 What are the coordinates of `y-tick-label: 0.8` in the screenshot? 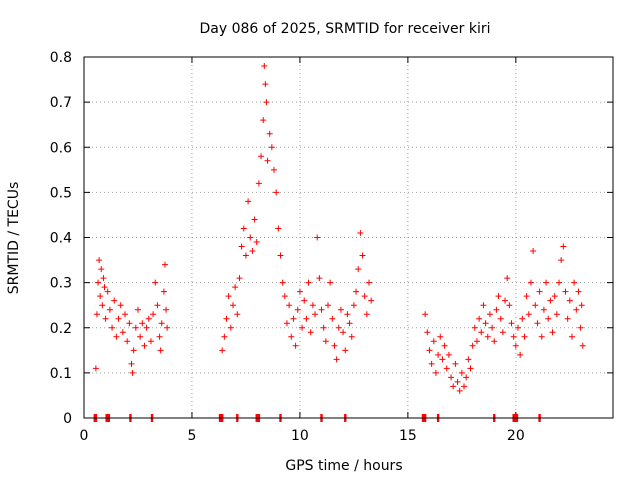 It's located at (61, 58).